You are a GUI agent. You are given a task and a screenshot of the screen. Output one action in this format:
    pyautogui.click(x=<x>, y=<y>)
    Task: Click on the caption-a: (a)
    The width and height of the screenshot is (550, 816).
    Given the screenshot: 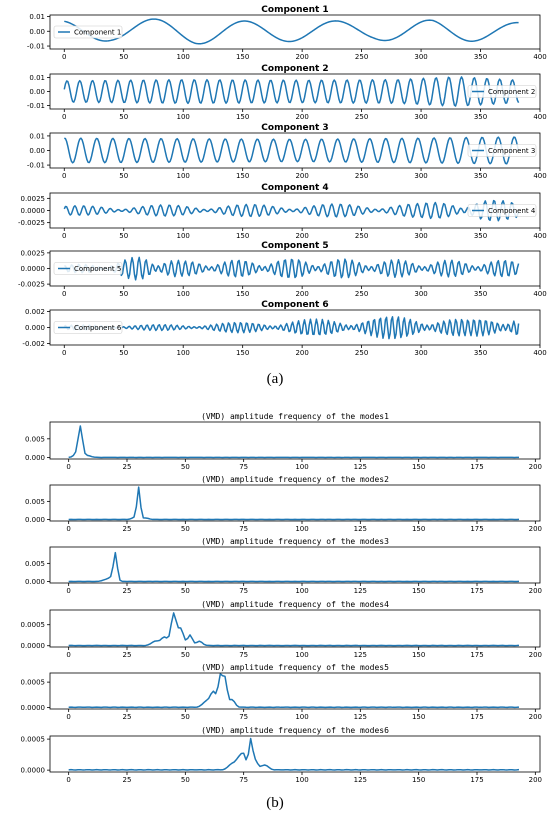 What is the action you would take?
    pyautogui.click(x=275, y=379)
    